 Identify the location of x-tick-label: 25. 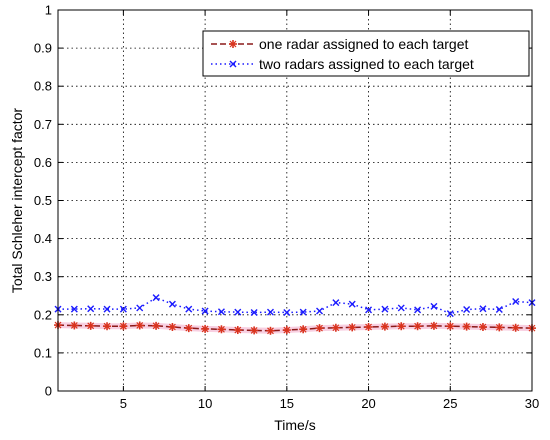
(450, 403).